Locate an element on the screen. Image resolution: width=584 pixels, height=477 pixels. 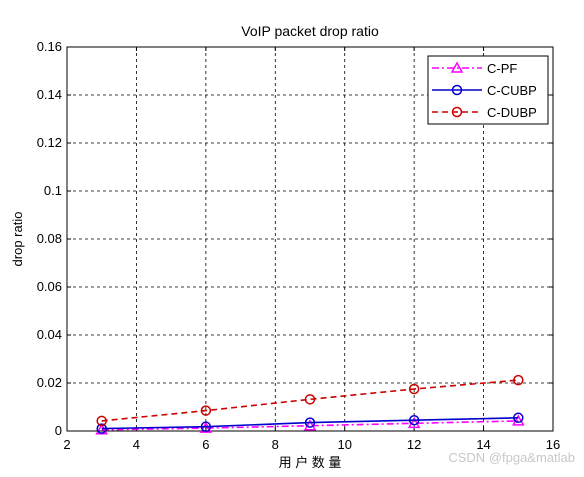
series-group is located at coordinates (310, 404).